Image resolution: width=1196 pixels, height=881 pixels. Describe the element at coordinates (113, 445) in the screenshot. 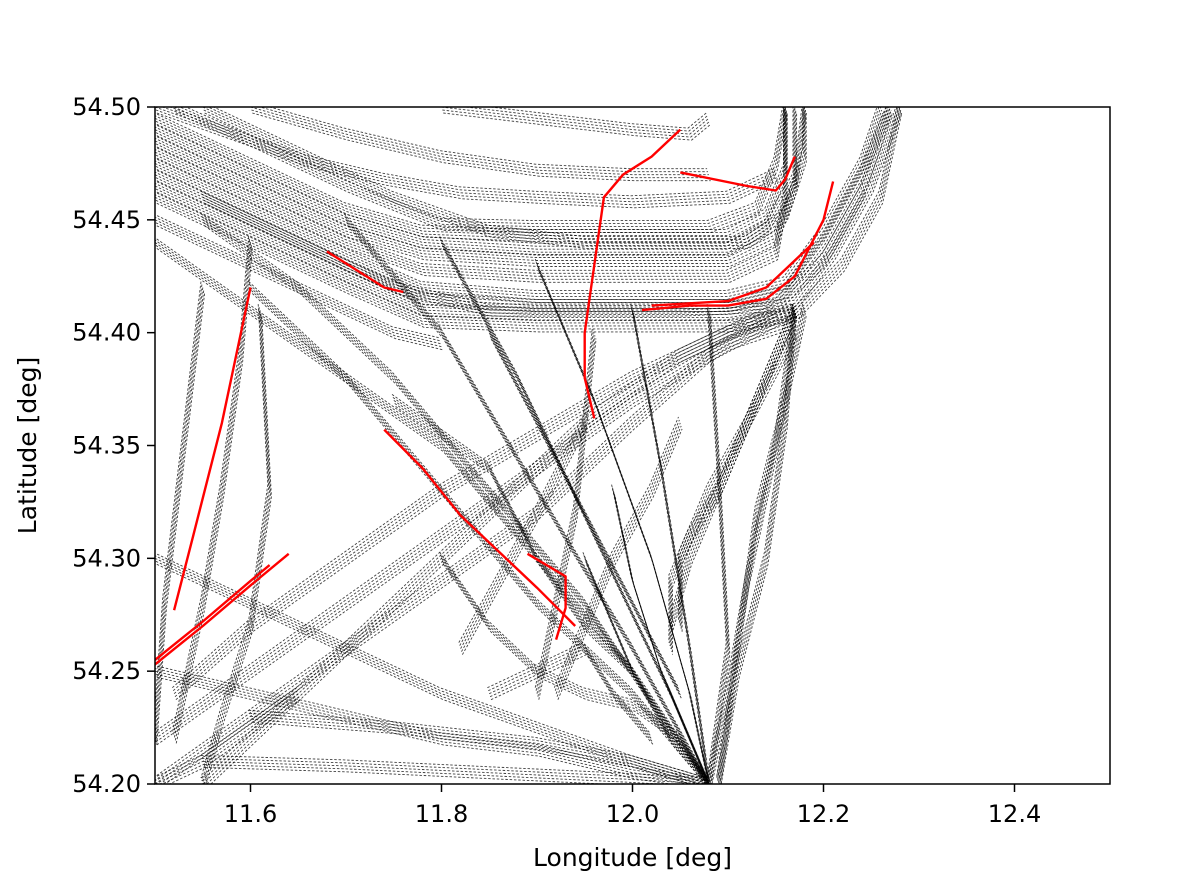

I see `y-axis-ticks: 54.20 54.25 54.30 54.35 54.40 54.45 54.50` at that location.